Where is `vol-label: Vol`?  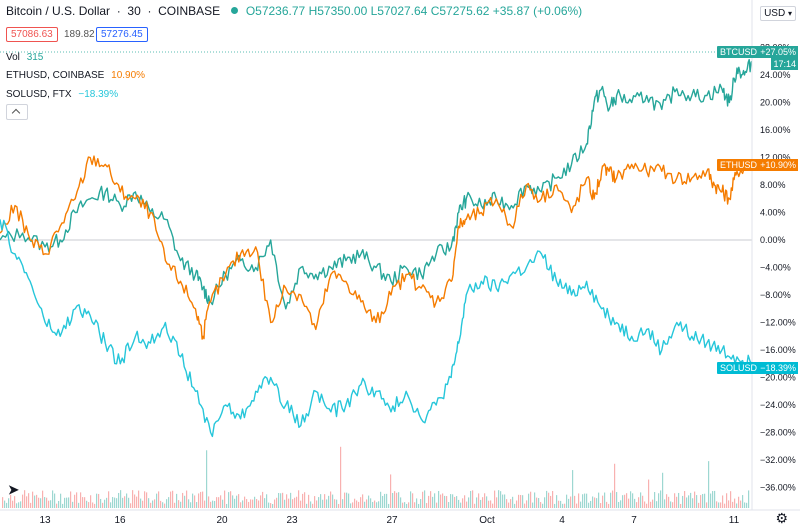 vol-label: Vol is located at coordinates (13, 57).